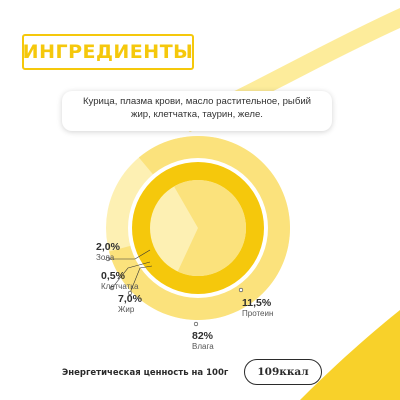 This screenshot has width=400, height=400. I want to click on label-ash-percent: 2,0%, so click(108, 247).